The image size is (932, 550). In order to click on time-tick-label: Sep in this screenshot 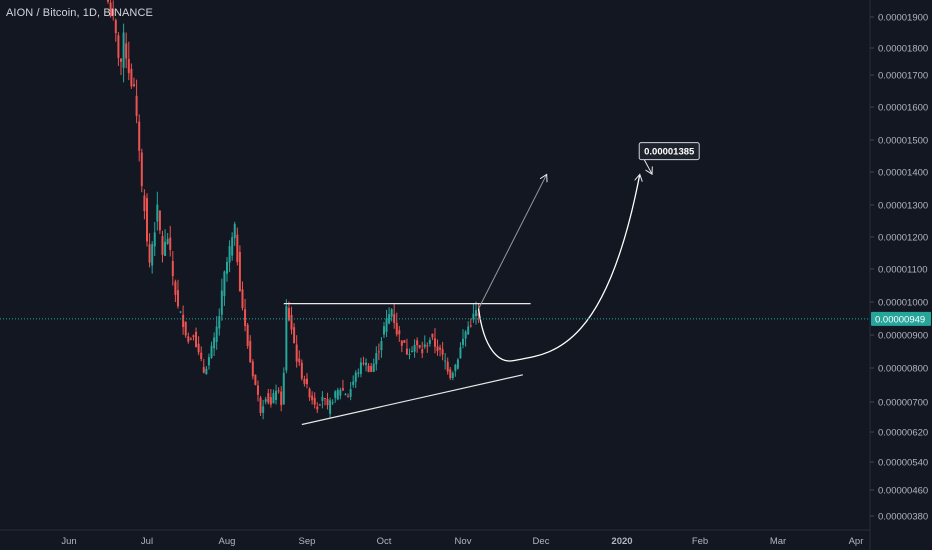, I will do `click(307, 541)`.